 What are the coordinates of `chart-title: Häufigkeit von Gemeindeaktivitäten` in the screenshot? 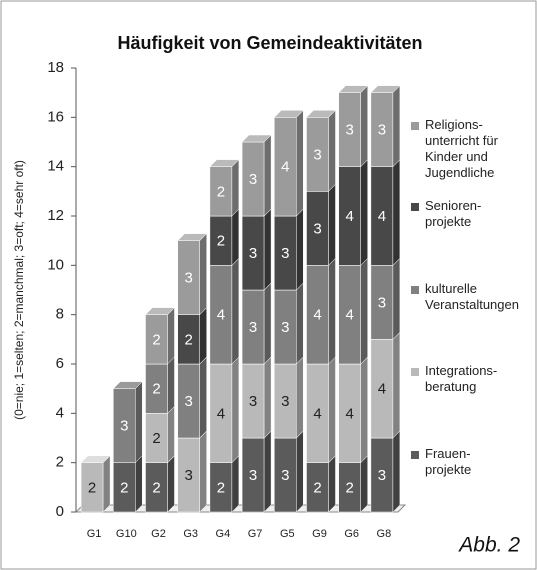 It's located at (269, 43).